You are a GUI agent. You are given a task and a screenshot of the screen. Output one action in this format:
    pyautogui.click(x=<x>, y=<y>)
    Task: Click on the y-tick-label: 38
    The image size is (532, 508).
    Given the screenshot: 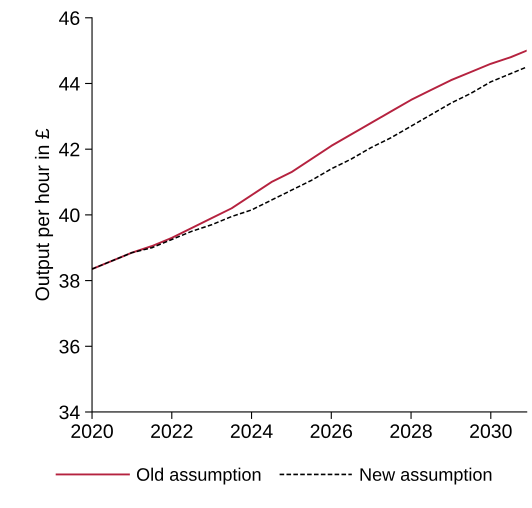 What is the action you would take?
    pyautogui.click(x=69, y=281)
    